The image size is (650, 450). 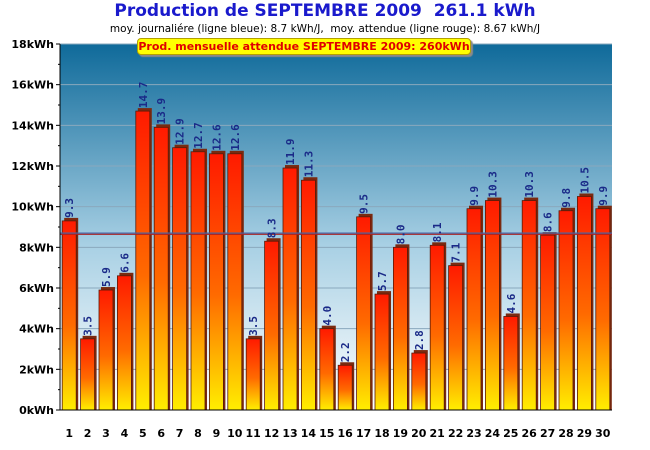 What do you see at coordinates (106, 433) in the screenshot?
I see `x-tick-label: 3` at bounding box center [106, 433].